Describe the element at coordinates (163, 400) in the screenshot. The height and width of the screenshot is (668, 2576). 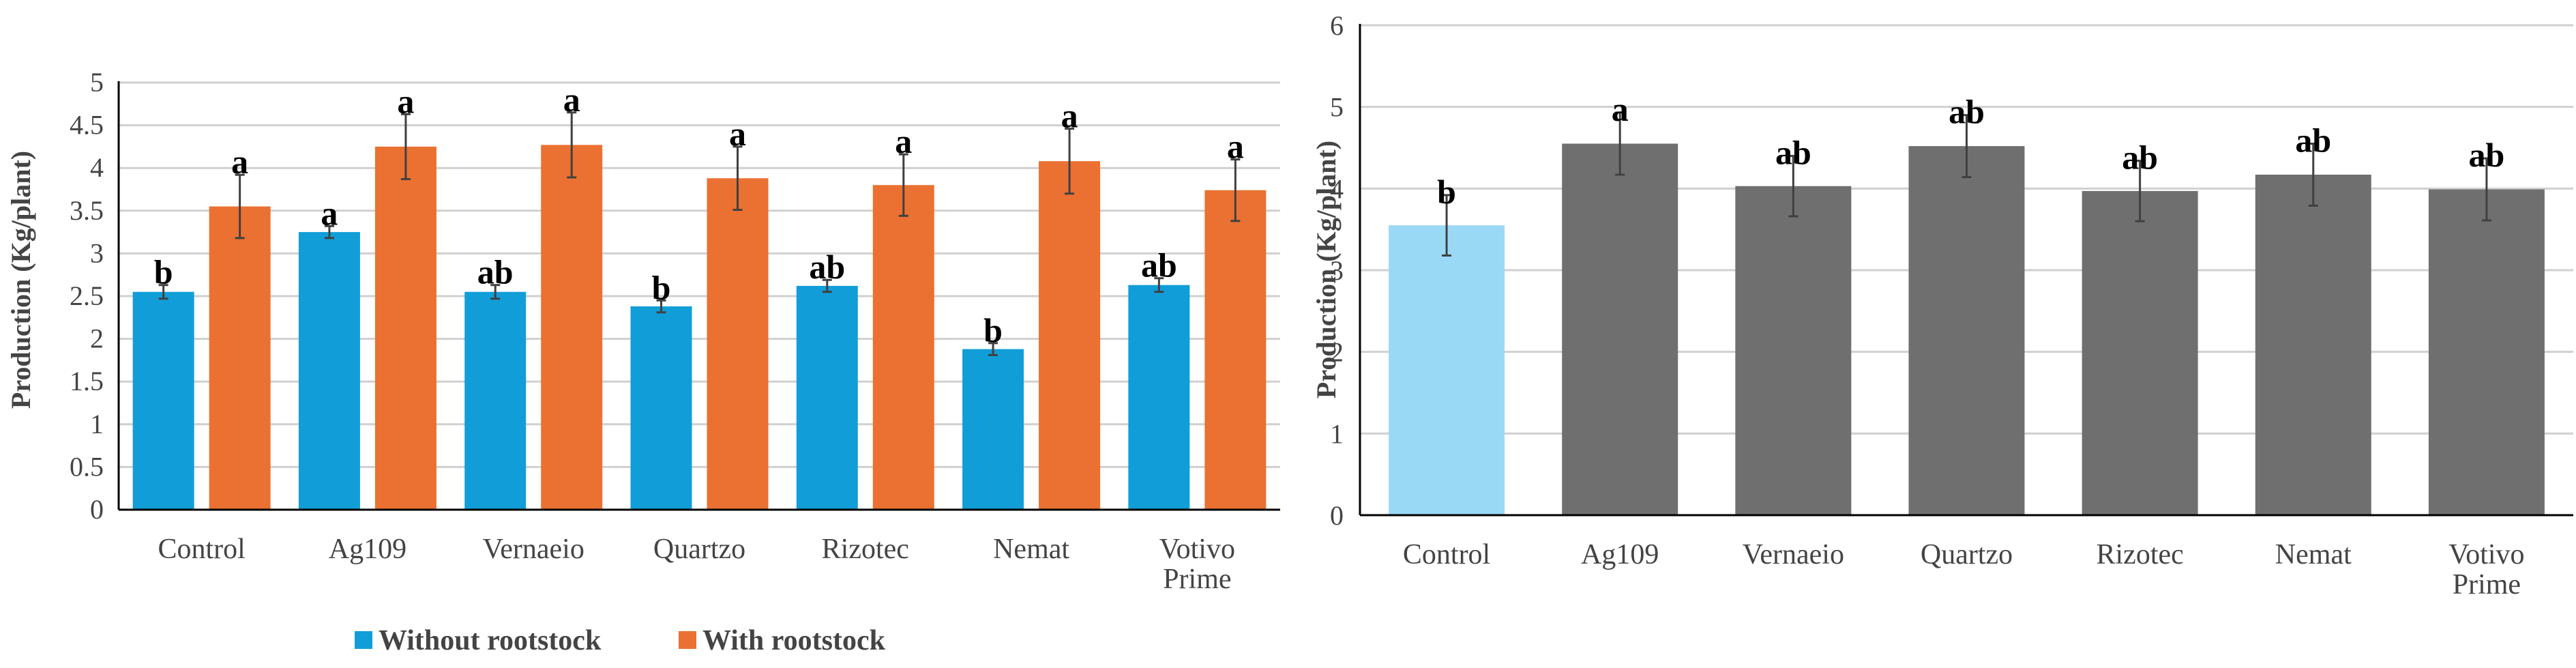
I see `bar-left-control-without-rootstock` at that location.